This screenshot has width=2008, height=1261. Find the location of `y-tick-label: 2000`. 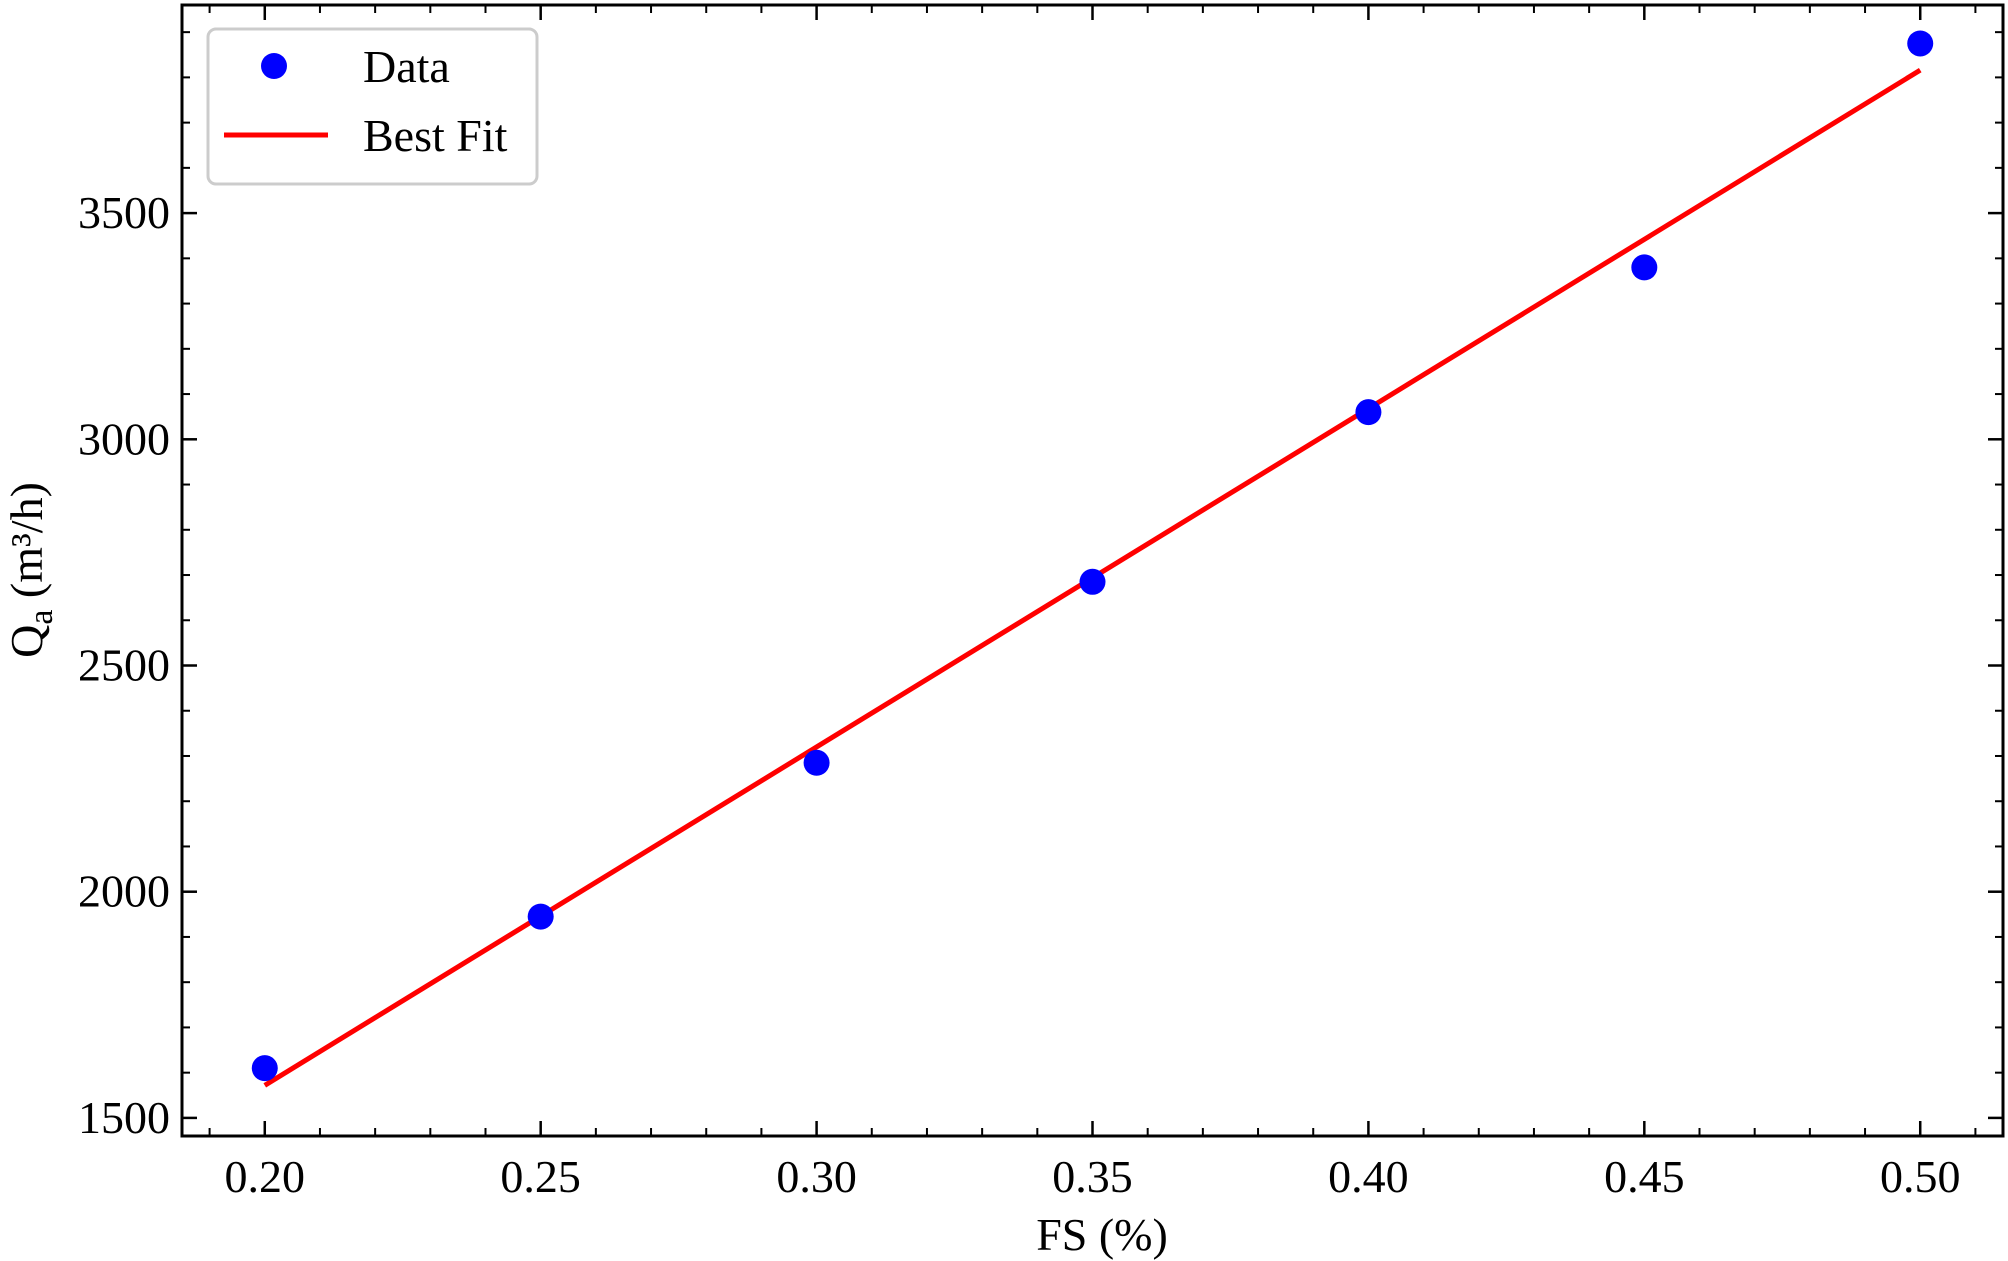

y-tick-label: 2000 is located at coordinates (124, 891).